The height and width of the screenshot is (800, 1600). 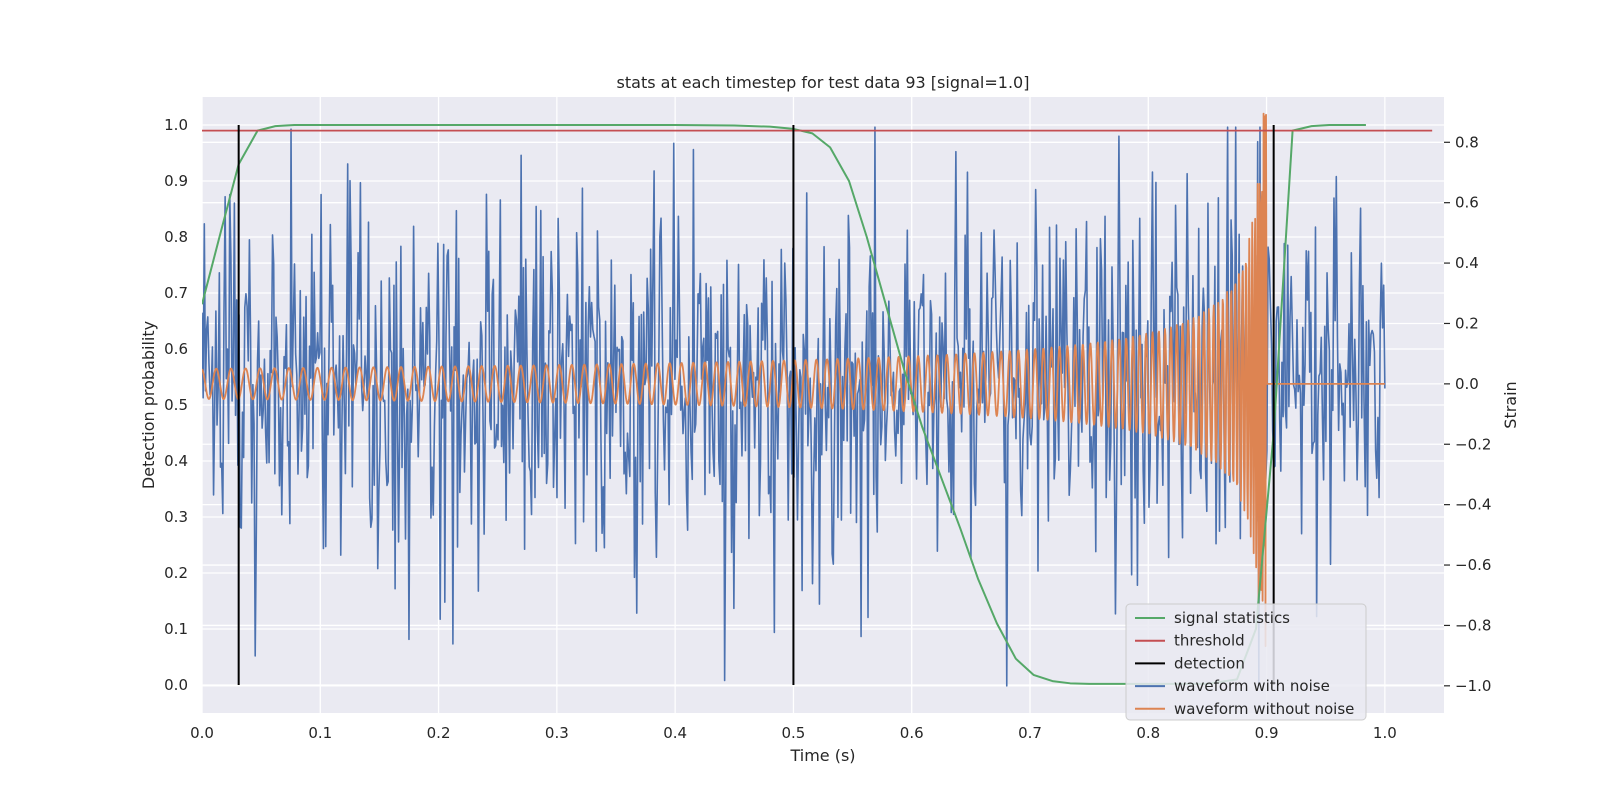 What do you see at coordinates (176, 237) in the screenshot?
I see `y-tick-label: 0.8` at bounding box center [176, 237].